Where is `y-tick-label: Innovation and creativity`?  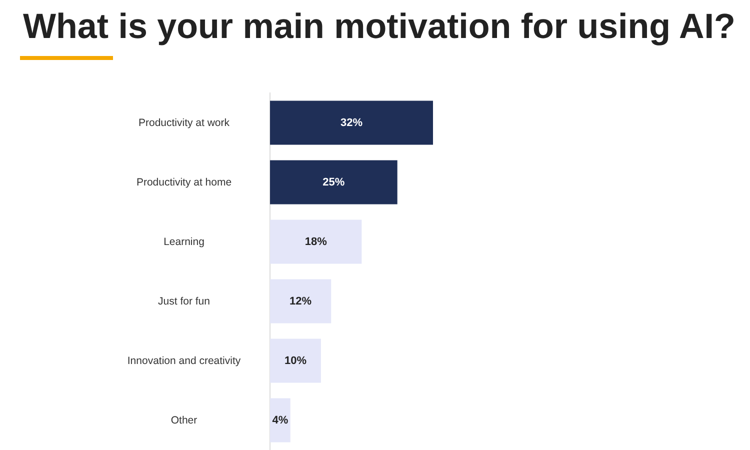 y-tick-label: Innovation and creativity is located at coordinates (184, 360).